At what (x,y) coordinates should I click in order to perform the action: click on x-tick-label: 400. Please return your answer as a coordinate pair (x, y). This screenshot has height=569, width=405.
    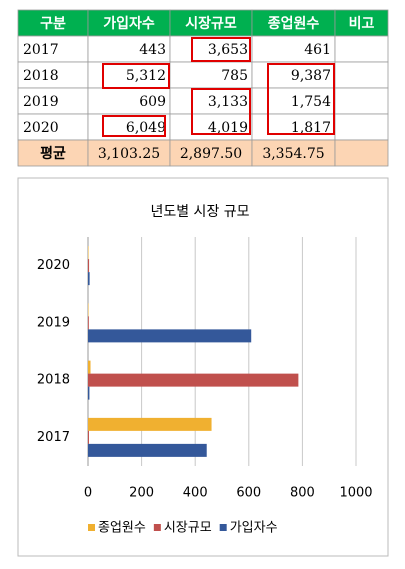
    Looking at the image, I should click on (195, 493).